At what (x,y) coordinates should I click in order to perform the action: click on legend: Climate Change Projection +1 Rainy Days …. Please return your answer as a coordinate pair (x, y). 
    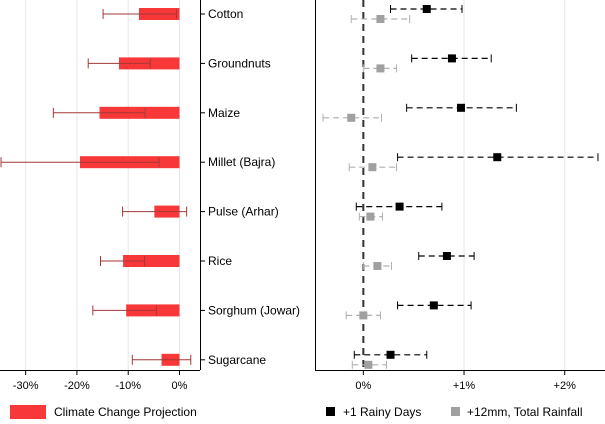
    Looking at the image, I should click on (296, 412).